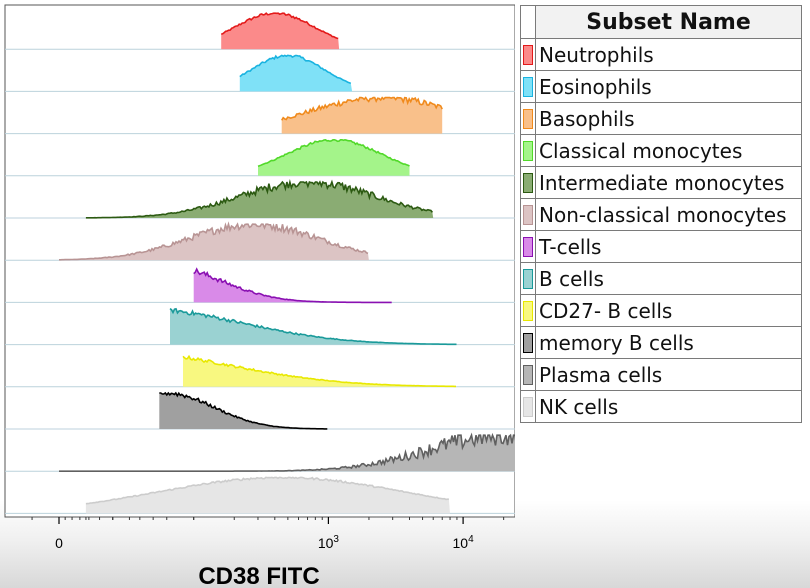 This screenshot has height=588, width=810. What do you see at coordinates (668, 246) in the screenshot?
I see `legend-label: T-cells` at bounding box center [668, 246].